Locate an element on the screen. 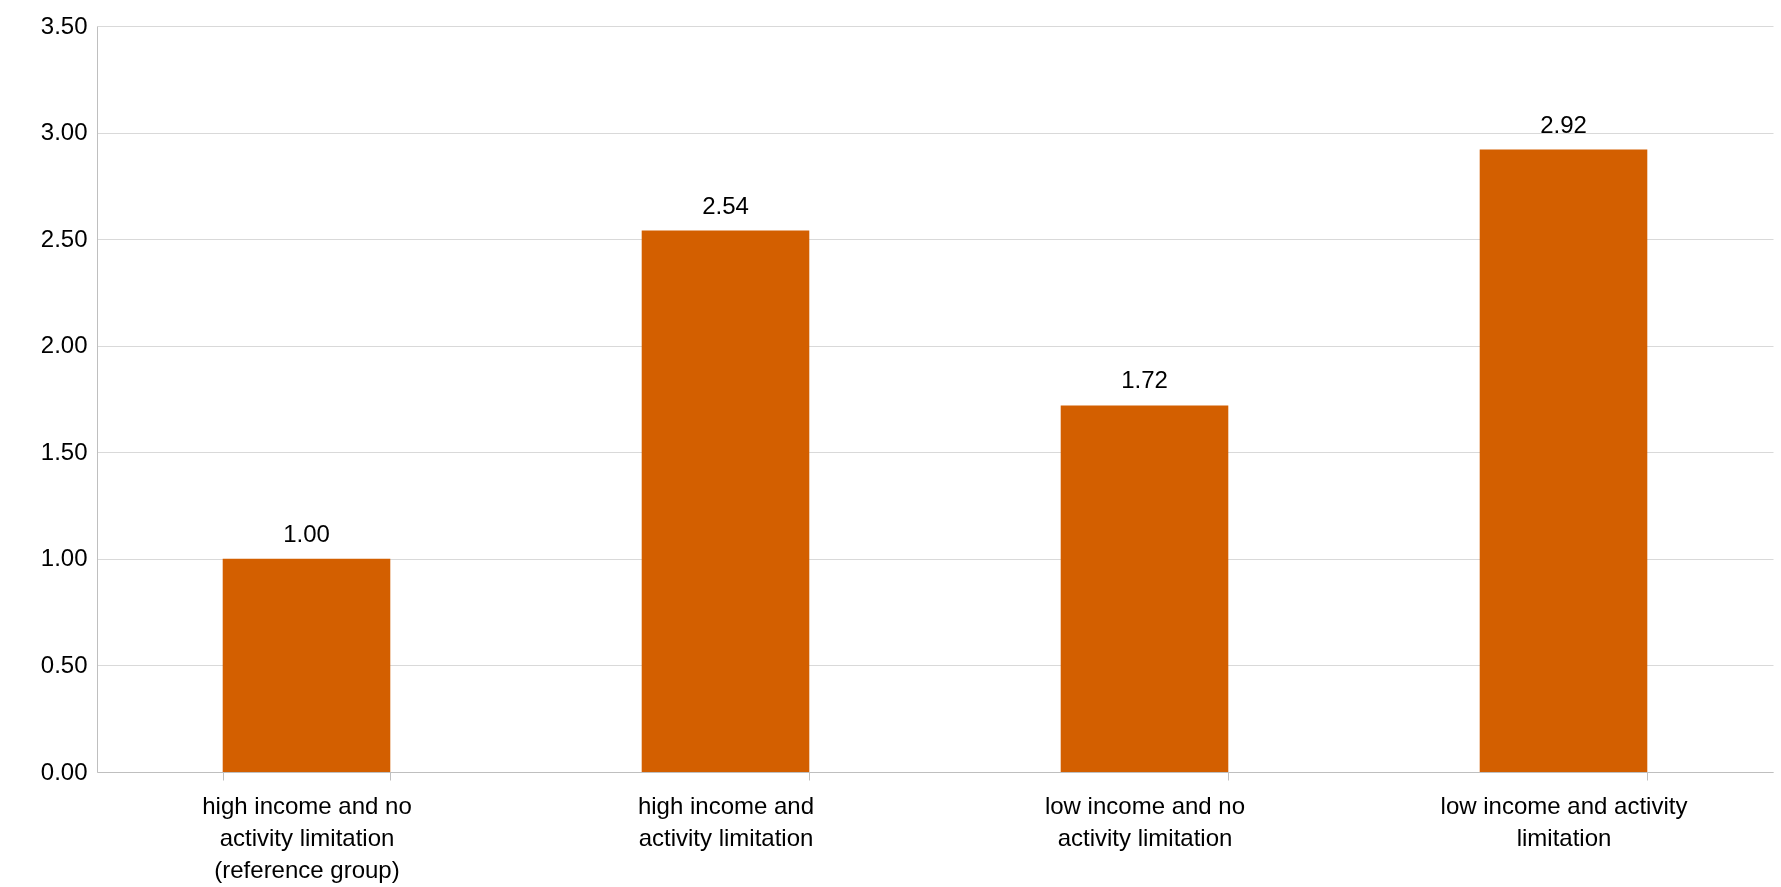 This screenshot has width=1781, height=887. y-tick-label: 3.00 is located at coordinates (64, 132).